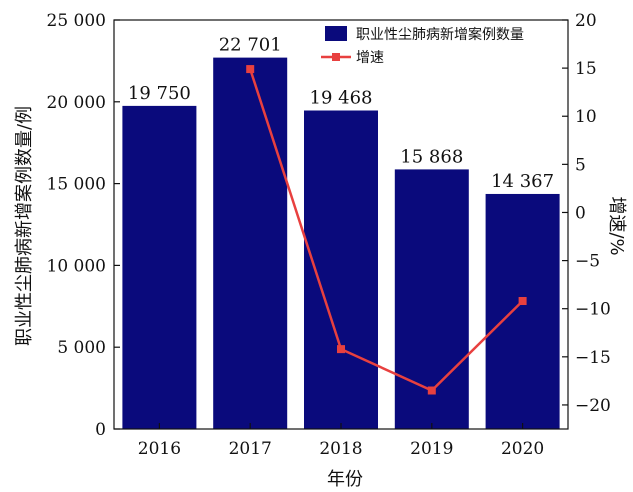  What do you see at coordinates (76, 103) in the screenshot?
I see `left-tick-label: 20 000` at bounding box center [76, 103].